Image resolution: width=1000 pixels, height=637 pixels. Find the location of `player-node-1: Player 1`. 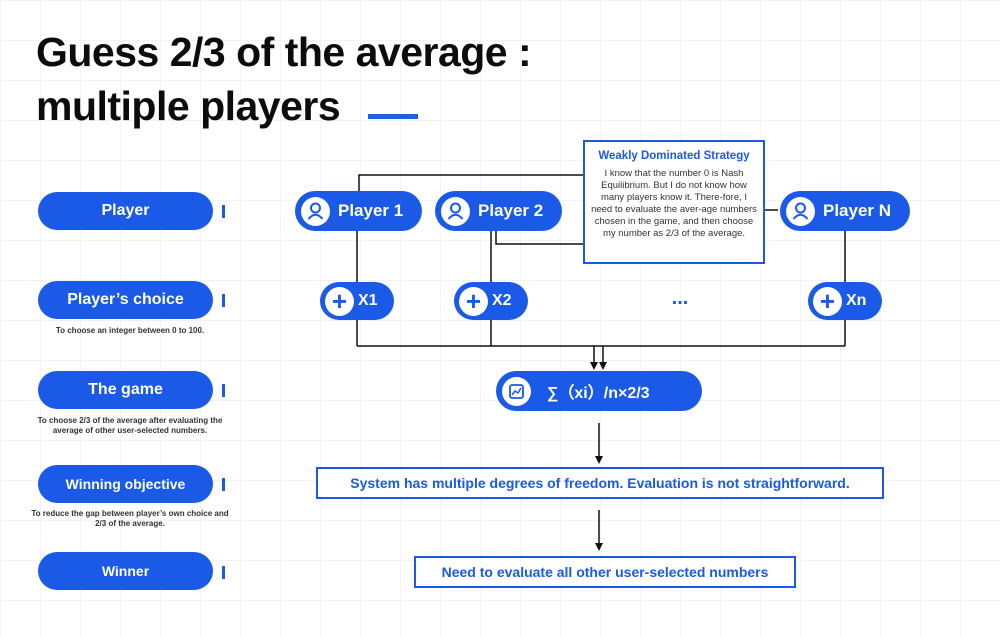

player-node-1: Player 1 is located at coordinates (358, 211).